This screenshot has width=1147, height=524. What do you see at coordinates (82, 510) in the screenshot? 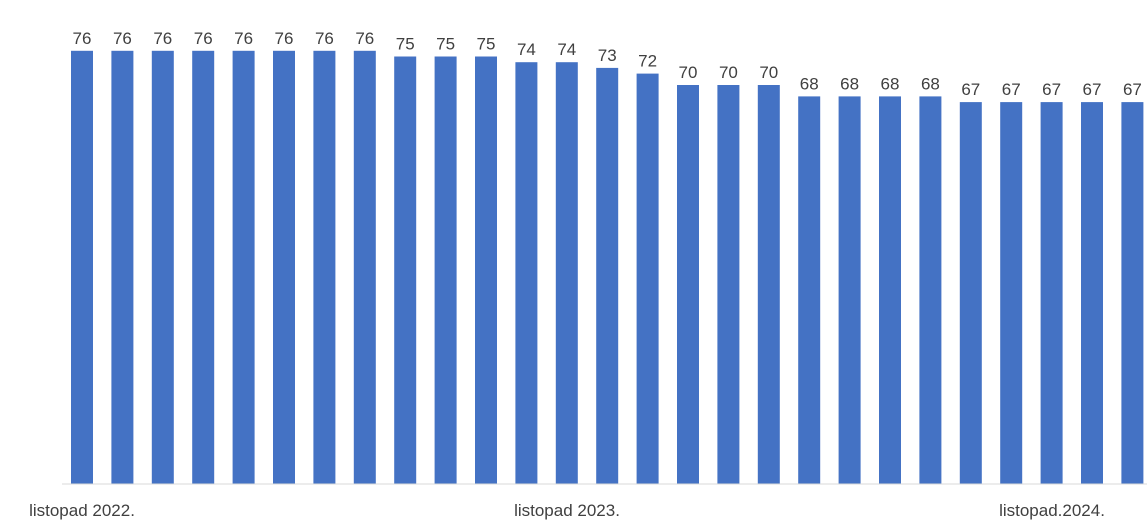
I see `x-tick-label: listopad 2022.` at bounding box center [82, 510].